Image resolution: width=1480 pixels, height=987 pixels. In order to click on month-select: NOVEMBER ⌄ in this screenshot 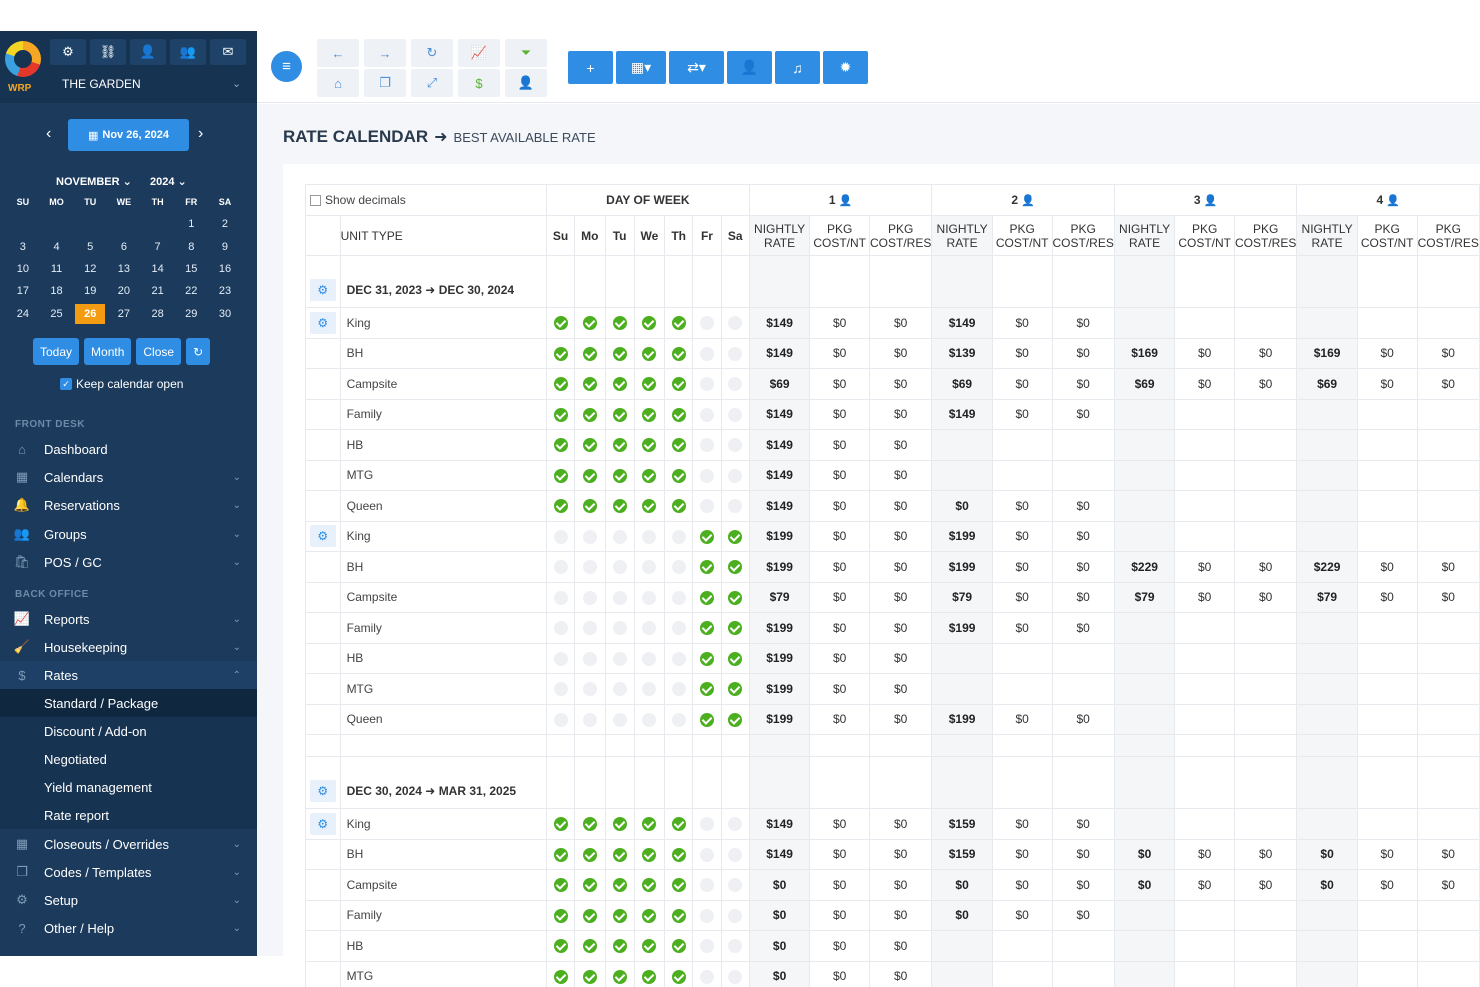, I will do `click(94, 182)`.